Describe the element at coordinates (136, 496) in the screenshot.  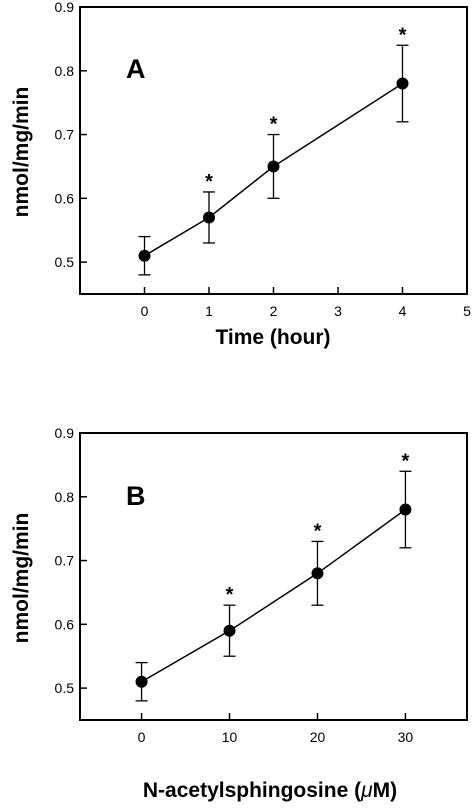
I see `panel-label-b: B` at that location.